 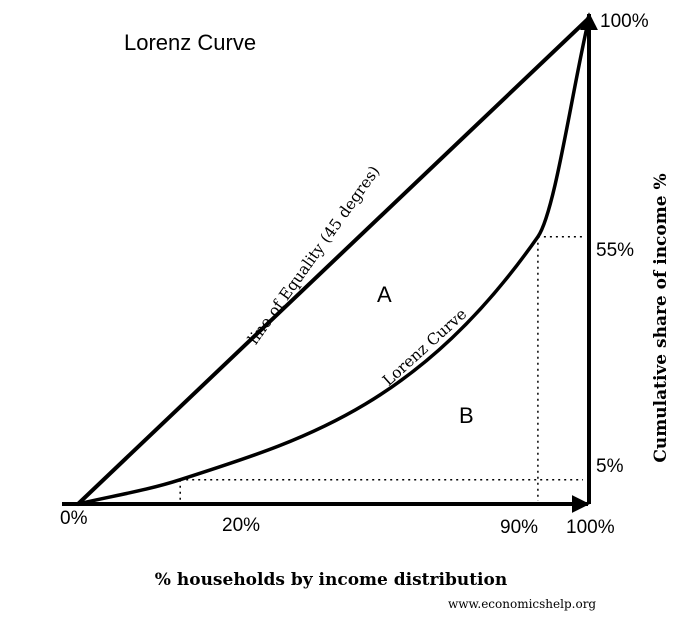 What do you see at coordinates (74, 518) in the screenshot?
I see `x-tick-origin: 0%` at bounding box center [74, 518].